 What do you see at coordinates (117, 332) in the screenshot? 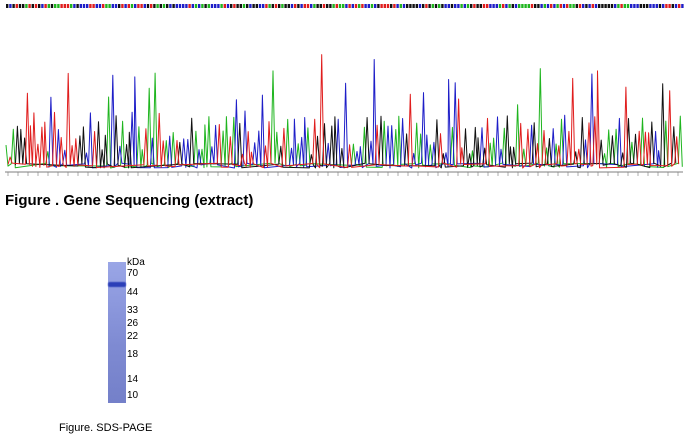
I see `gel-lane` at bounding box center [117, 332].